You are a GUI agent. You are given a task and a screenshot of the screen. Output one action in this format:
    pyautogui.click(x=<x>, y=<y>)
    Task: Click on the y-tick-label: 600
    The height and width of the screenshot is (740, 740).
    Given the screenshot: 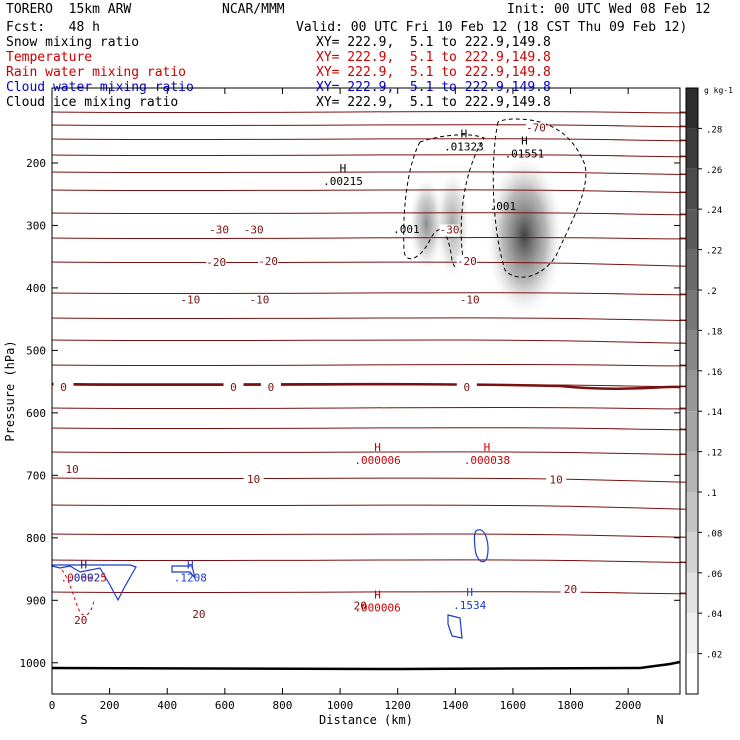 What is the action you would take?
    pyautogui.click(x=36, y=413)
    